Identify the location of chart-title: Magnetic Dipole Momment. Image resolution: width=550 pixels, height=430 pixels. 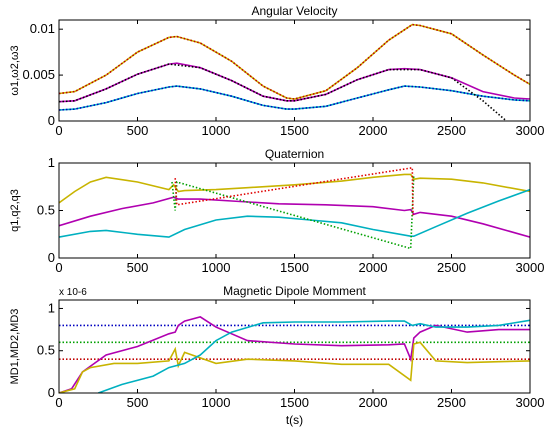
(294, 291).